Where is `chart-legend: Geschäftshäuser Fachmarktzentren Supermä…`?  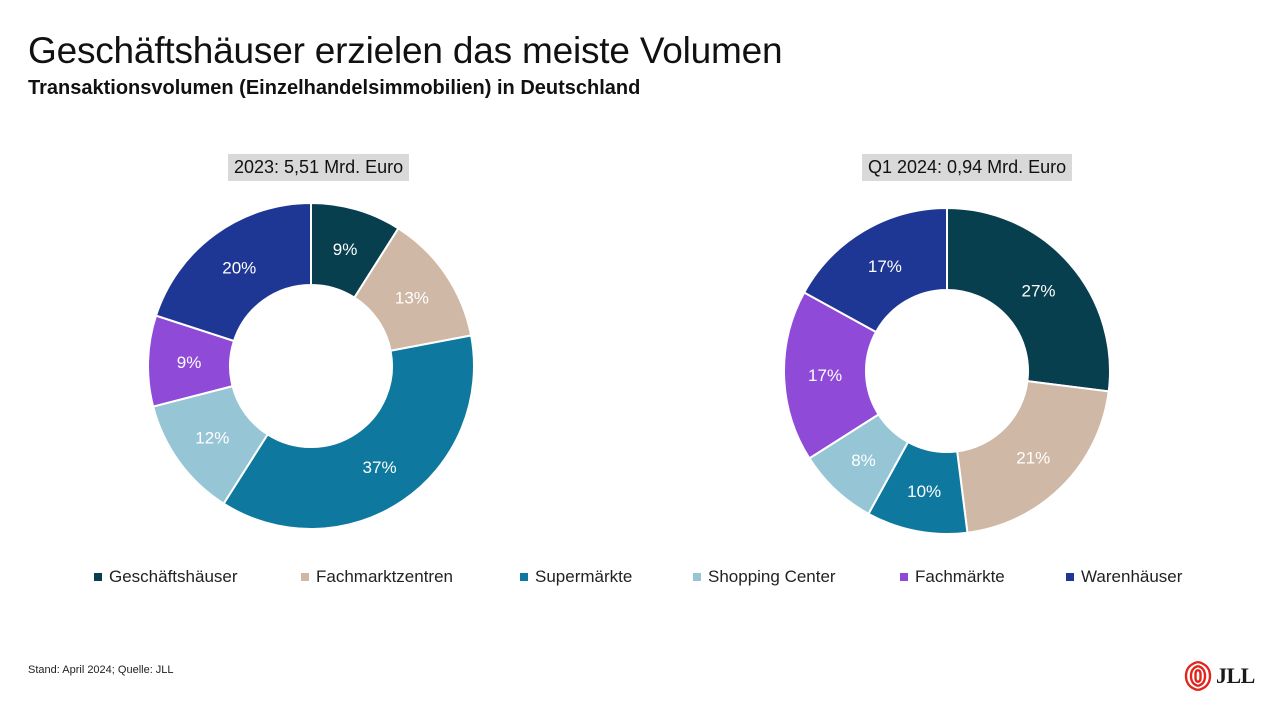
chart-legend: Geschäftshäuser Fachmarktzentren Supermä… is located at coordinates (640, 579).